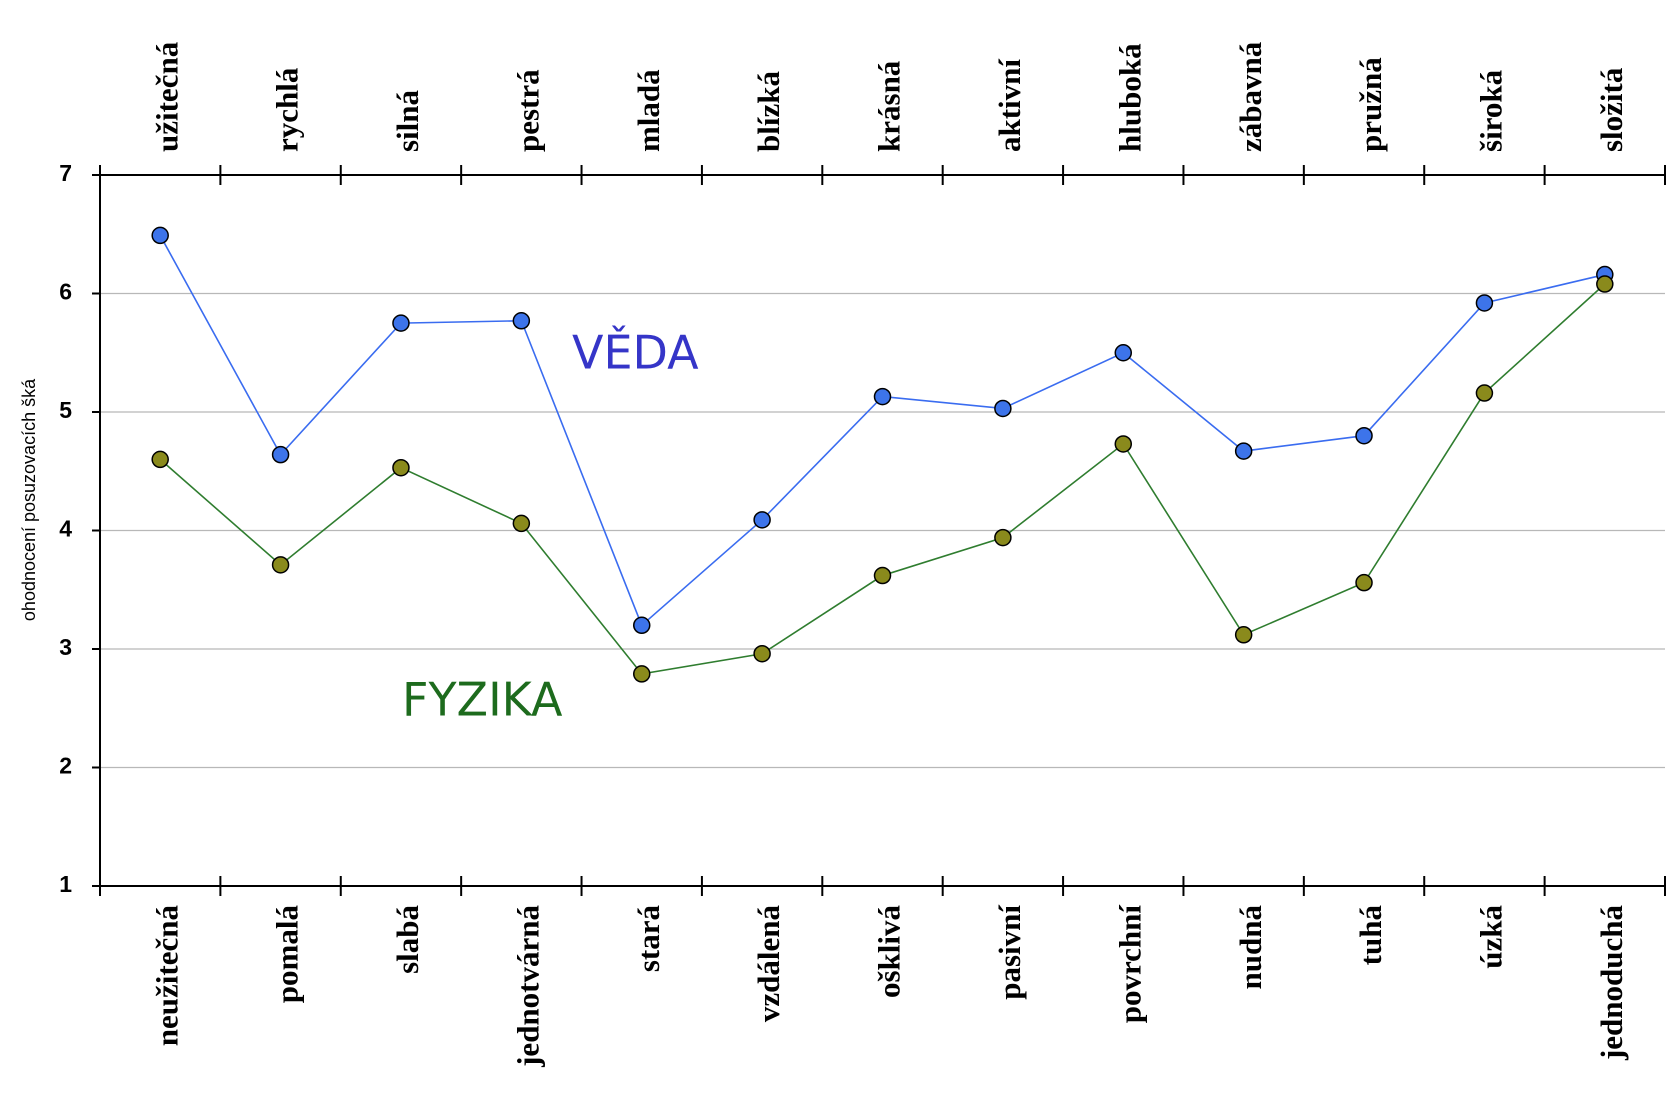 The width and height of the screenshot is (1666, 1114). Describe the element at coordinates (1611, 983) in the screenshot. I see `x-tick-label: jednoduchá` at that location.